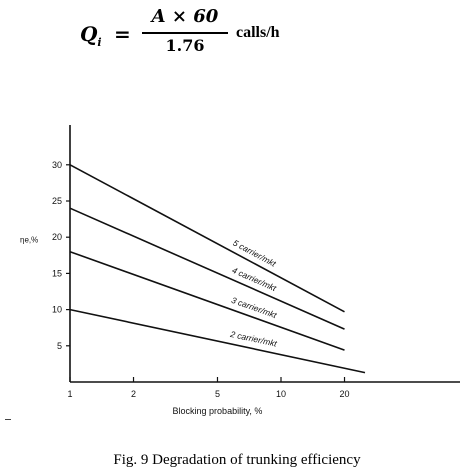 The width and height of the screenshot is (474, 475). I want to click on x-axis-label: Blocking probability, %, so click(218, 411).